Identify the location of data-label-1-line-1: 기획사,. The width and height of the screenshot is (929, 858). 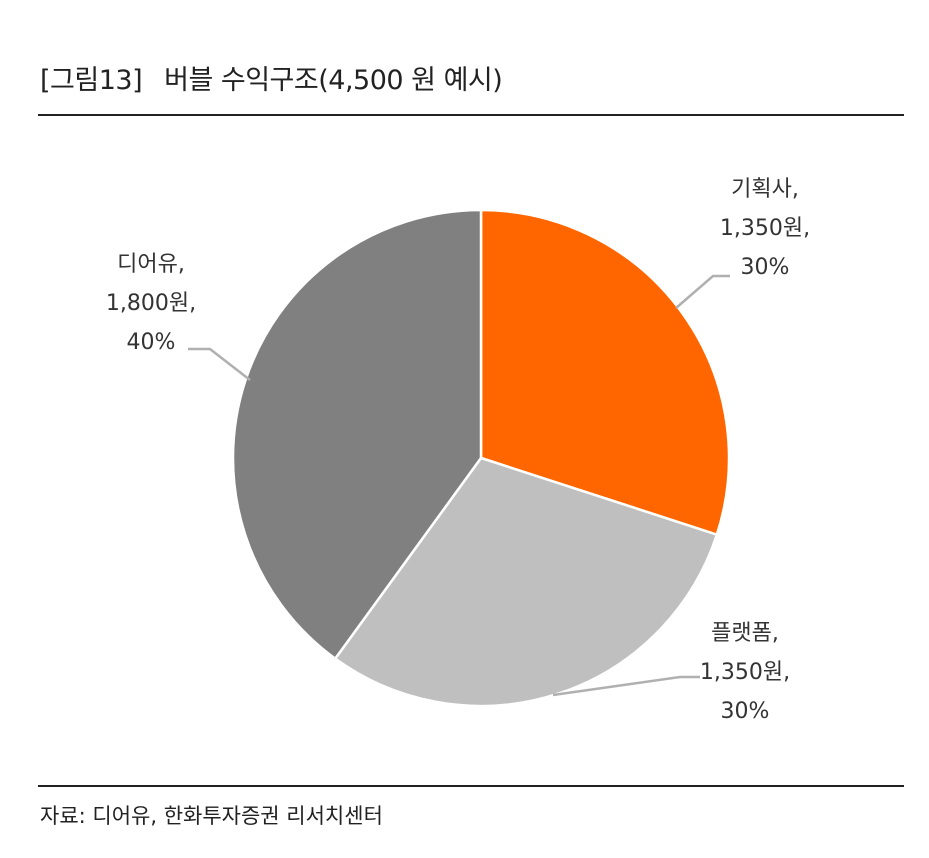
(765, 189).